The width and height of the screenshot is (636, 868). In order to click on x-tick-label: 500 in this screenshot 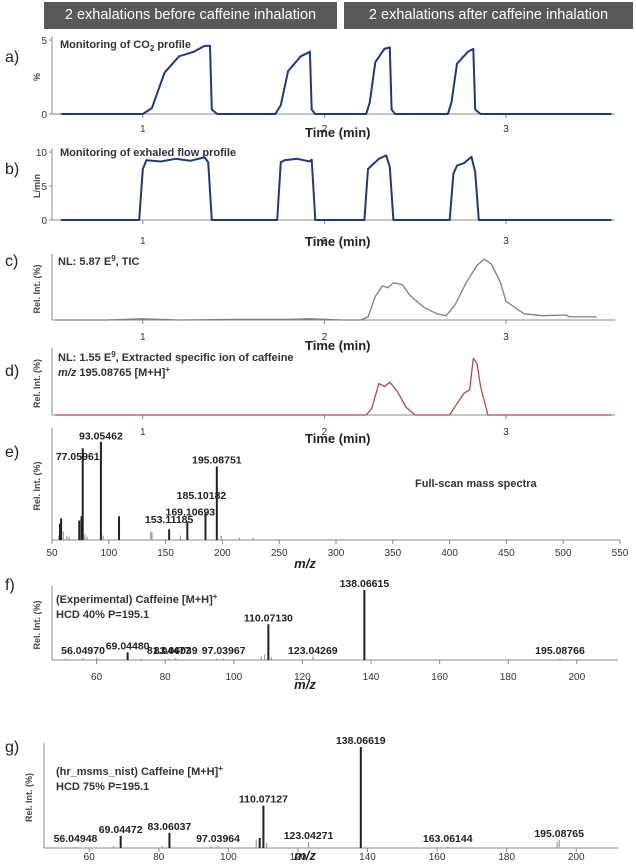, I will do `click(563, 553)`.